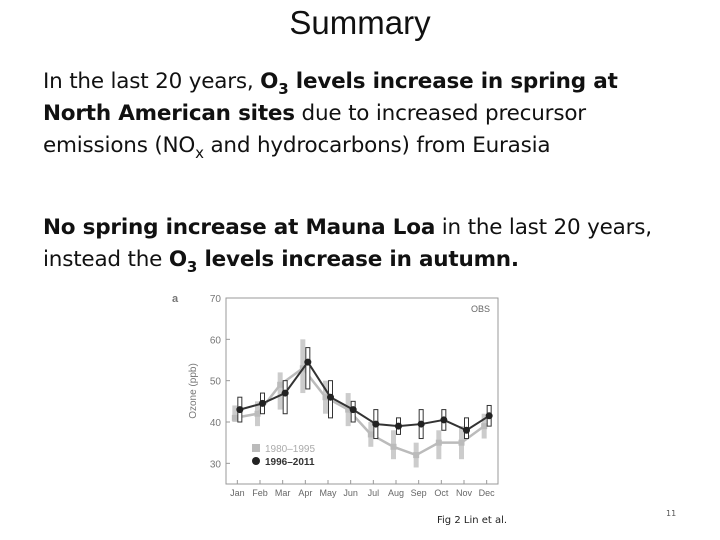 The width and height of the screenshot is (720, 540). What do you see at coordinates (419, 493) in the screenshot?
I see `x-tick-label: Sep` at bounding box center [419, 493].